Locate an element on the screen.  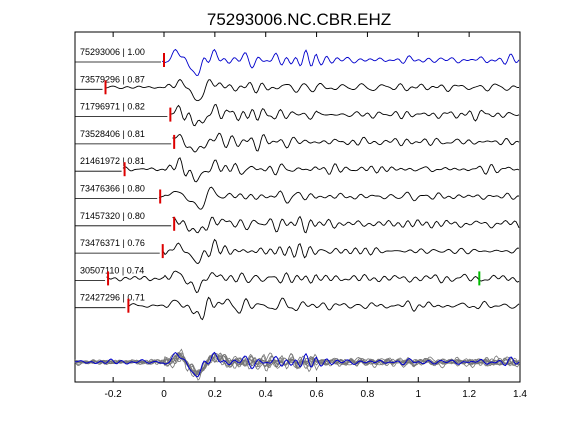
chart-title: 75293006.NC.CBR.EHZ is located at coordinates (299, 19).